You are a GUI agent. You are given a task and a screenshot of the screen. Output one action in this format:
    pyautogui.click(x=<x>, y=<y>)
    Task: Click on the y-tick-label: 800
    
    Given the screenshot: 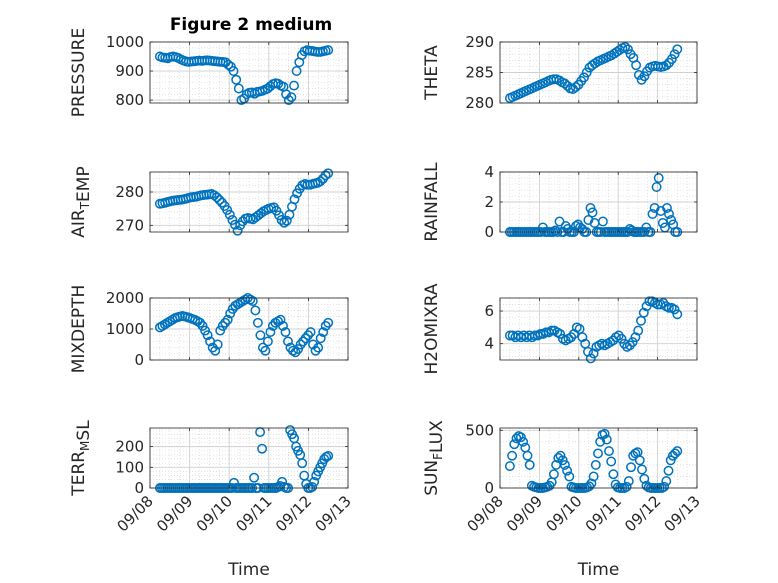 What is the action you would take?
    pyautogui.click(x=129, y=100)
    